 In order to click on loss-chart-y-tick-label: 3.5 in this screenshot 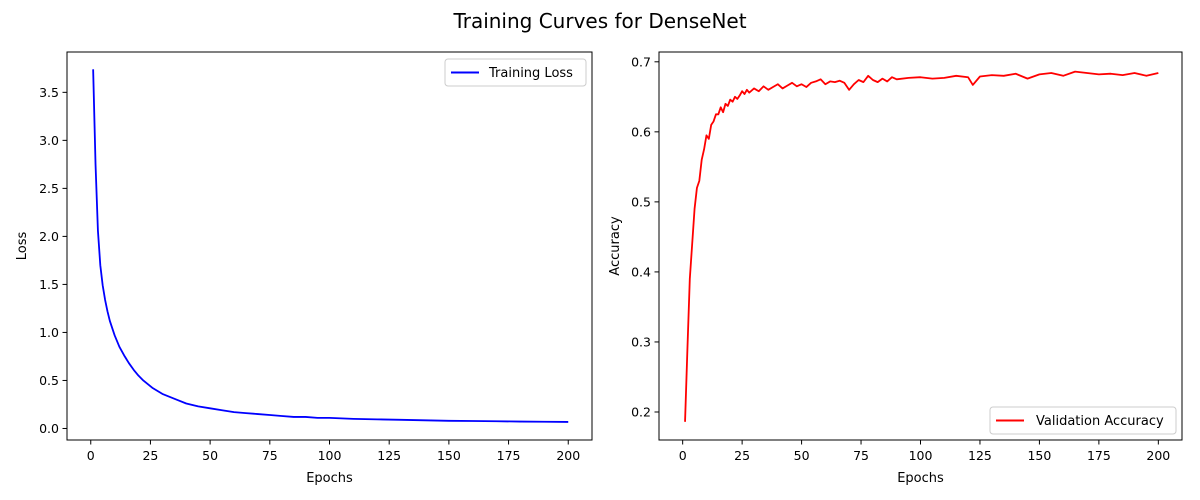, I will do `click(49, 92)`.